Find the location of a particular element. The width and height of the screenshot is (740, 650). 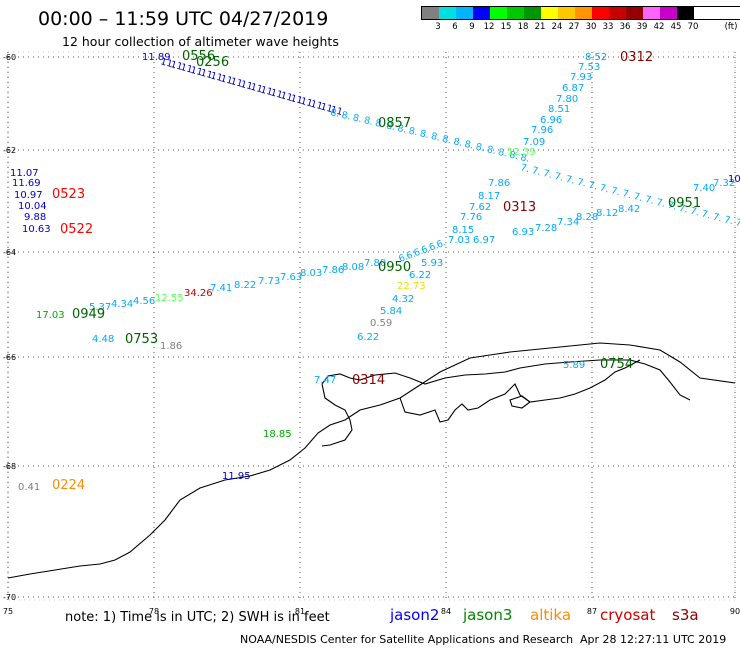

legend-tick: 21 is located at coordinates (540, 27).